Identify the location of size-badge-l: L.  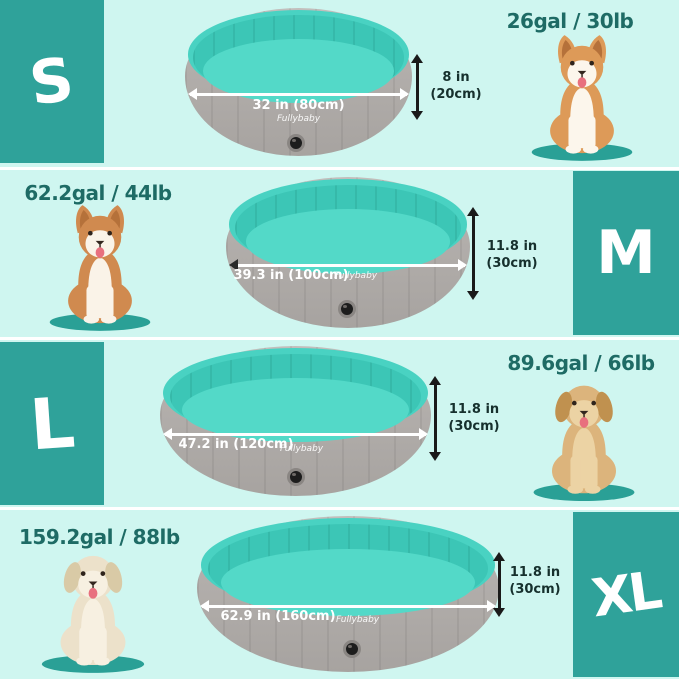
(52, 423).